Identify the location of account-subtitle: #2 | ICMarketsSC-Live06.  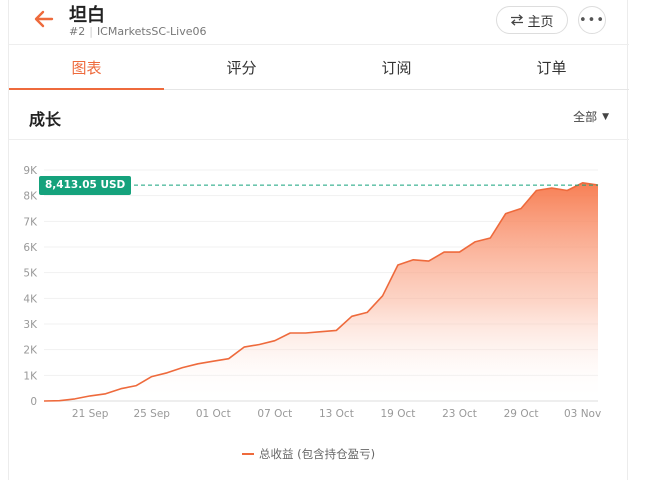
(138, 31).